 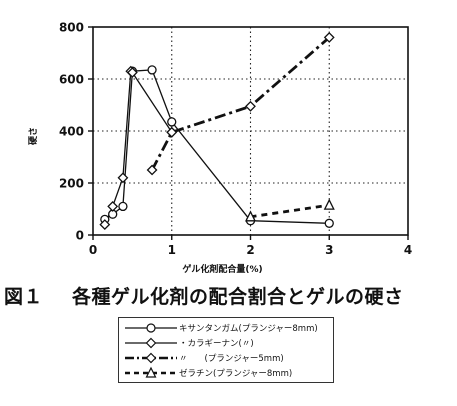 What do you see at coordinates (236, 374) in the screenshot?
I see `legend-label: ゼラチン(プランジャー8mm)` at bounding box center [236, 374].